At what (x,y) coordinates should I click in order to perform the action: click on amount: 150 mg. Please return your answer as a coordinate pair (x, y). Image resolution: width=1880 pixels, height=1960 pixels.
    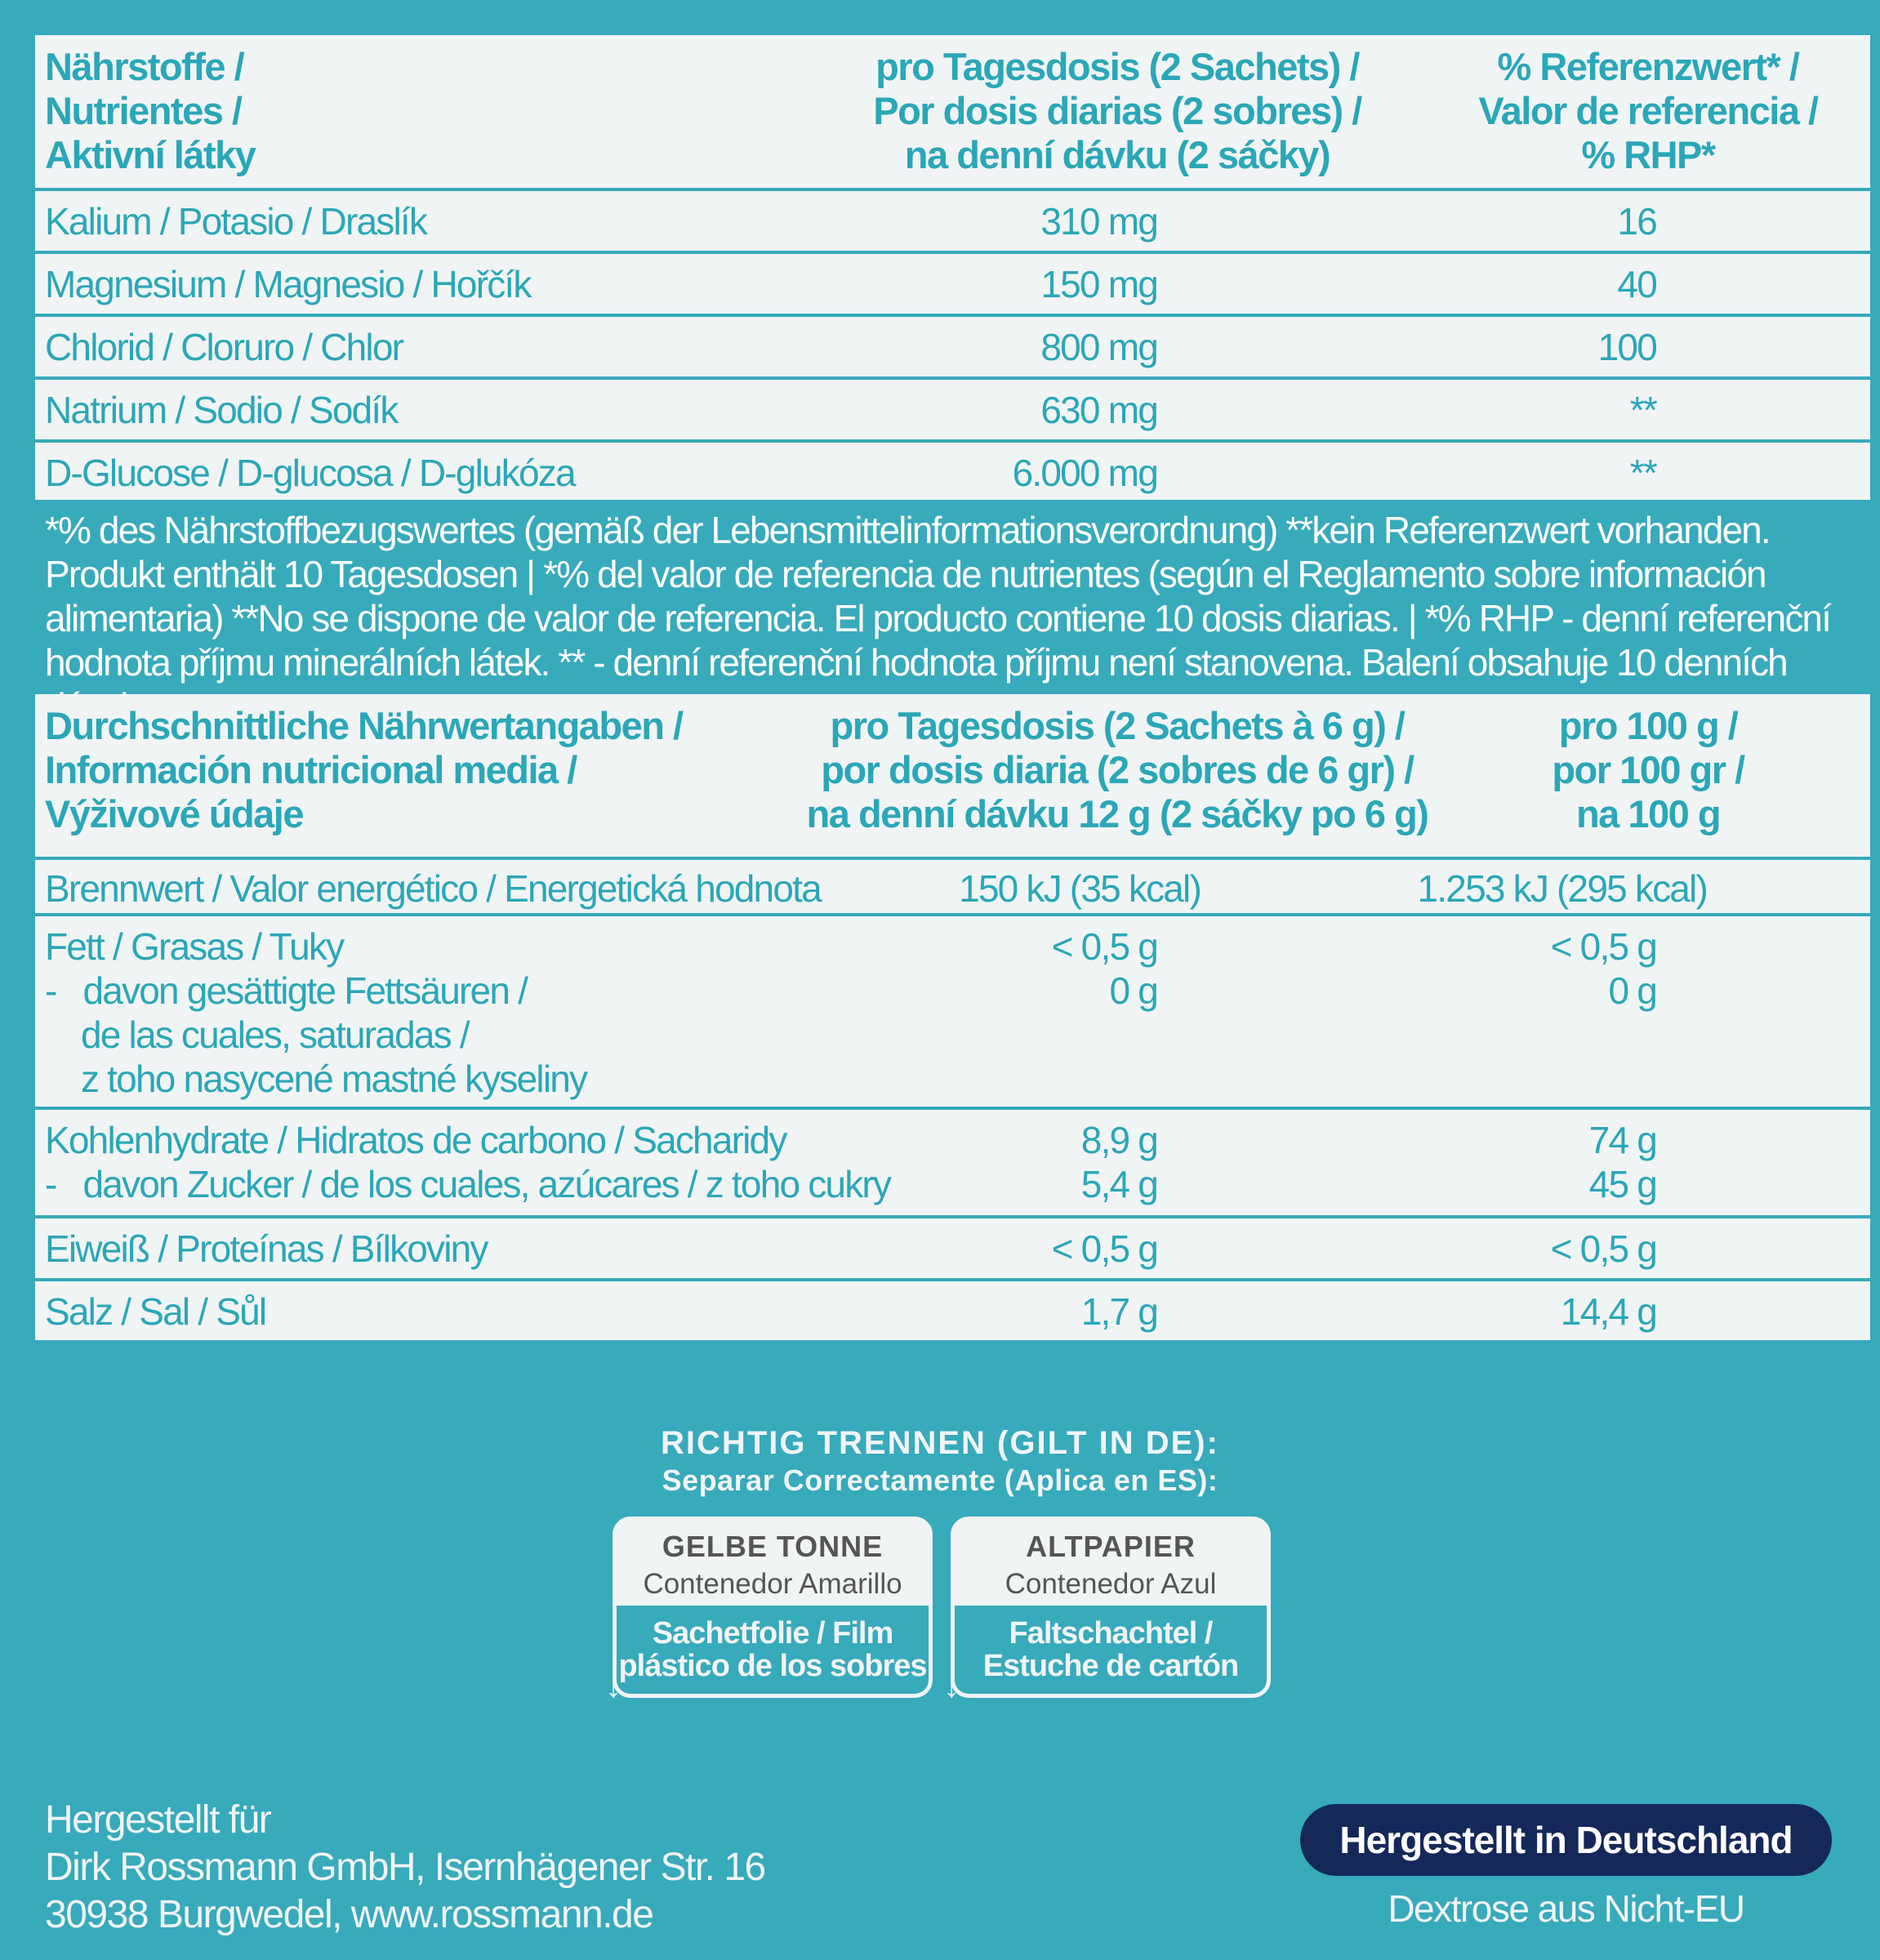
    Looking at the image, I should click on (1099, 284).